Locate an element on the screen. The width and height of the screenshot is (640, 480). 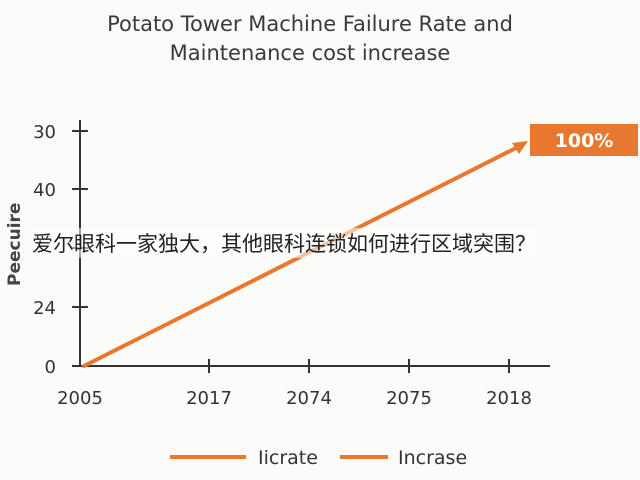
y-axis-label: Peecuire is located at coordinates (15, 244).